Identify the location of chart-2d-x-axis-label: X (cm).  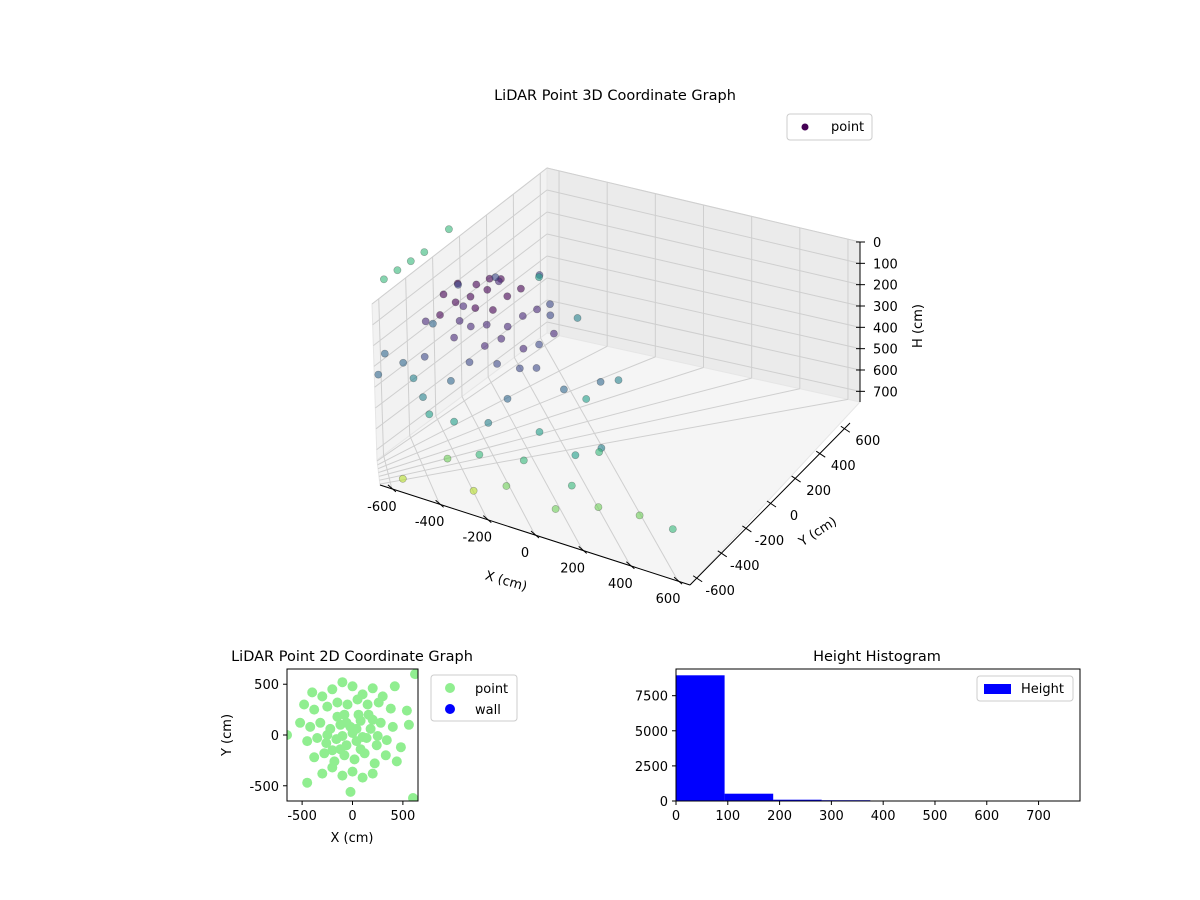
(352, 838).